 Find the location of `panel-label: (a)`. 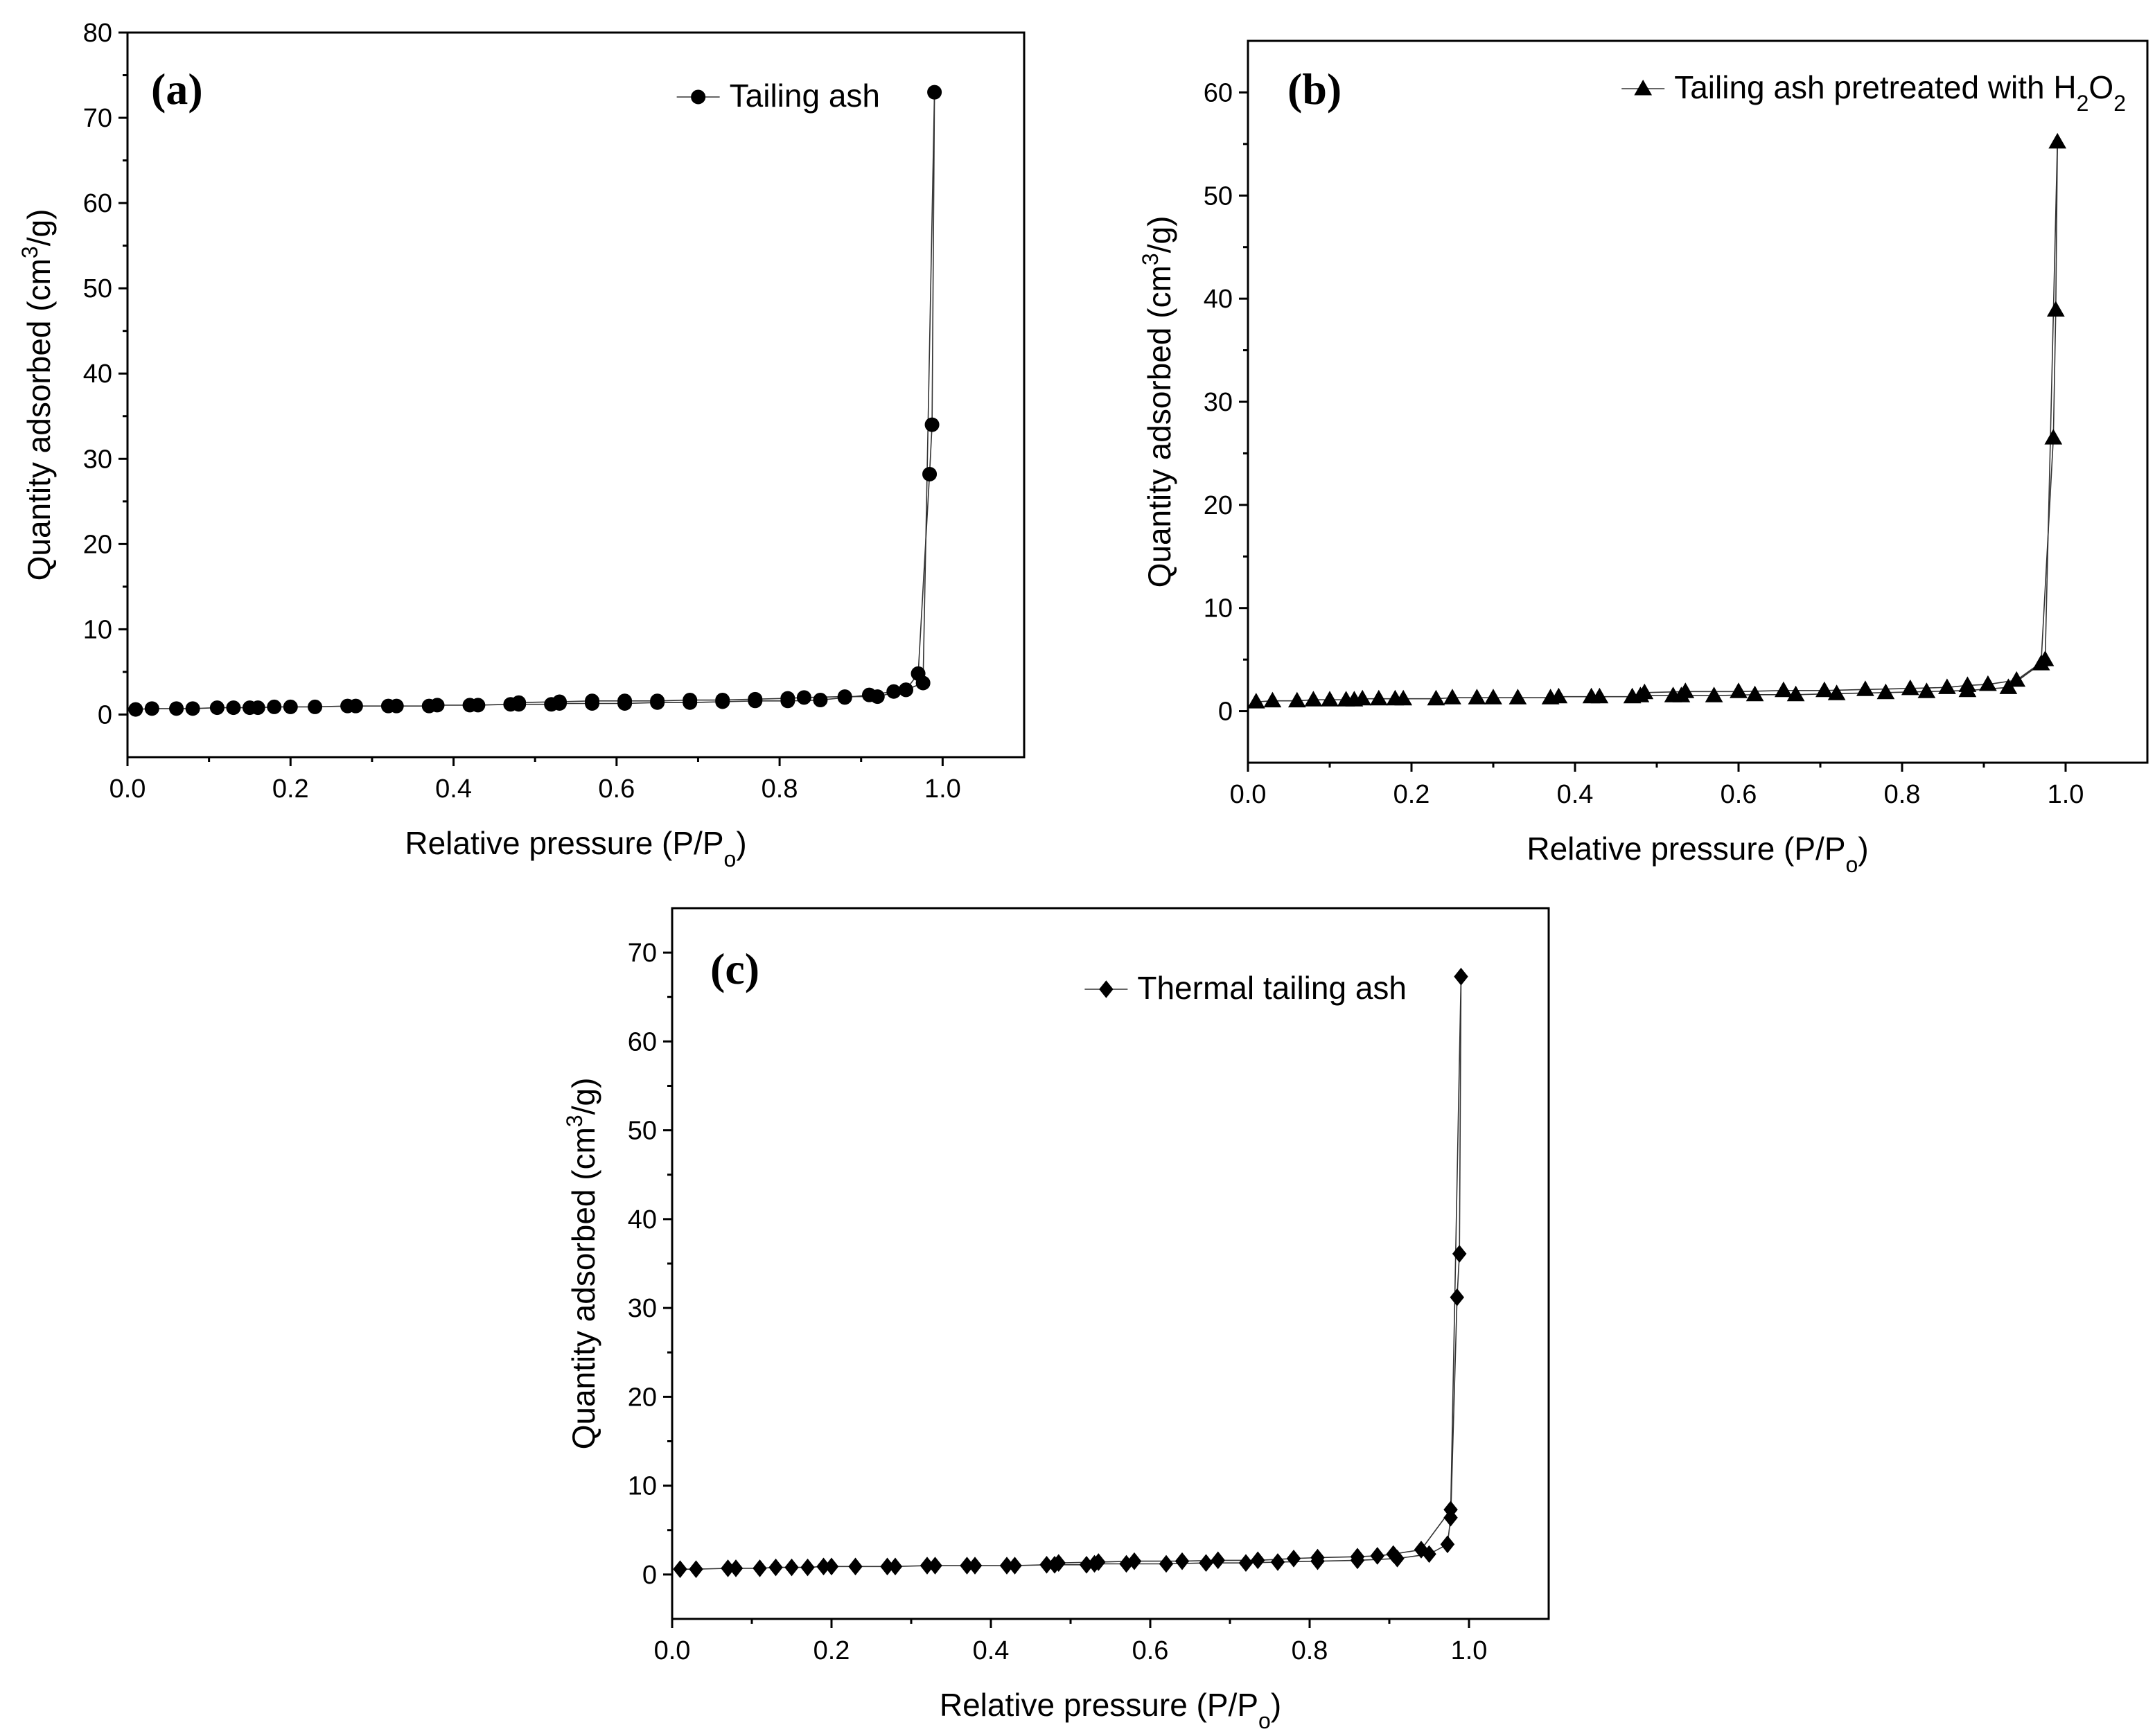

panel-label: (a) is located at coordinates (177, 89).